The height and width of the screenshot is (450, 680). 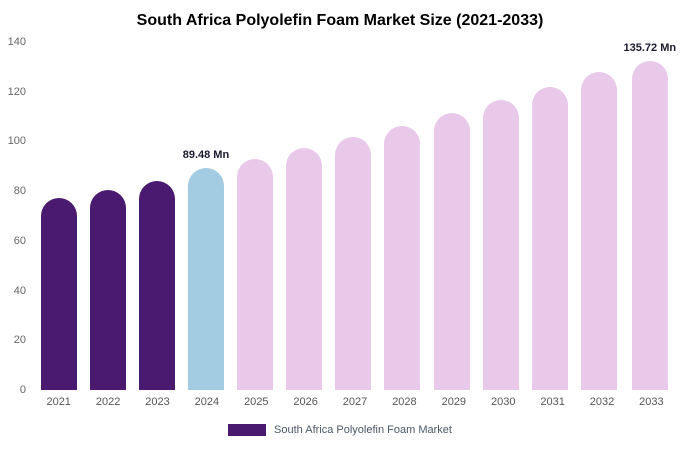 I want to click on y-axis-tick-label: 140, so click(x=16, y=42).